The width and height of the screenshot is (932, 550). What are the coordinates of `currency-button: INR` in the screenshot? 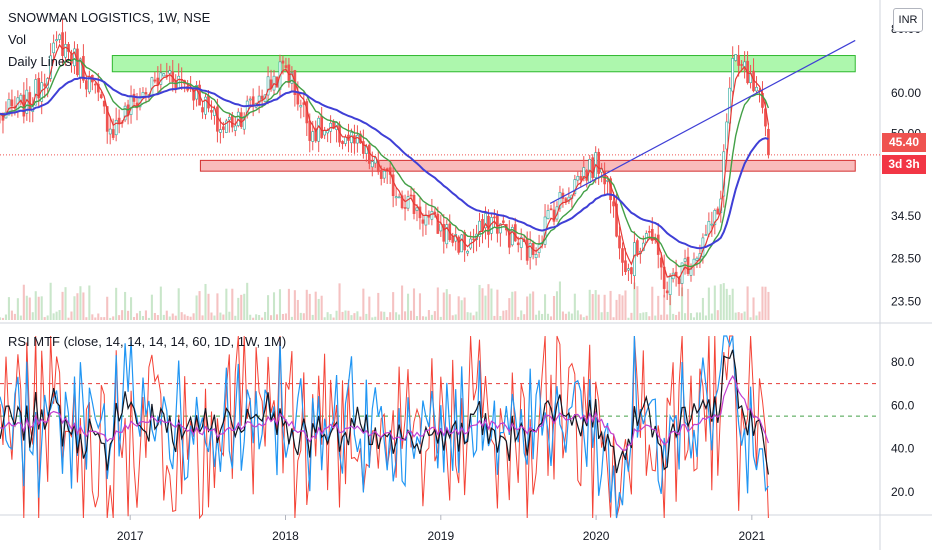 It's located at (908, 20).